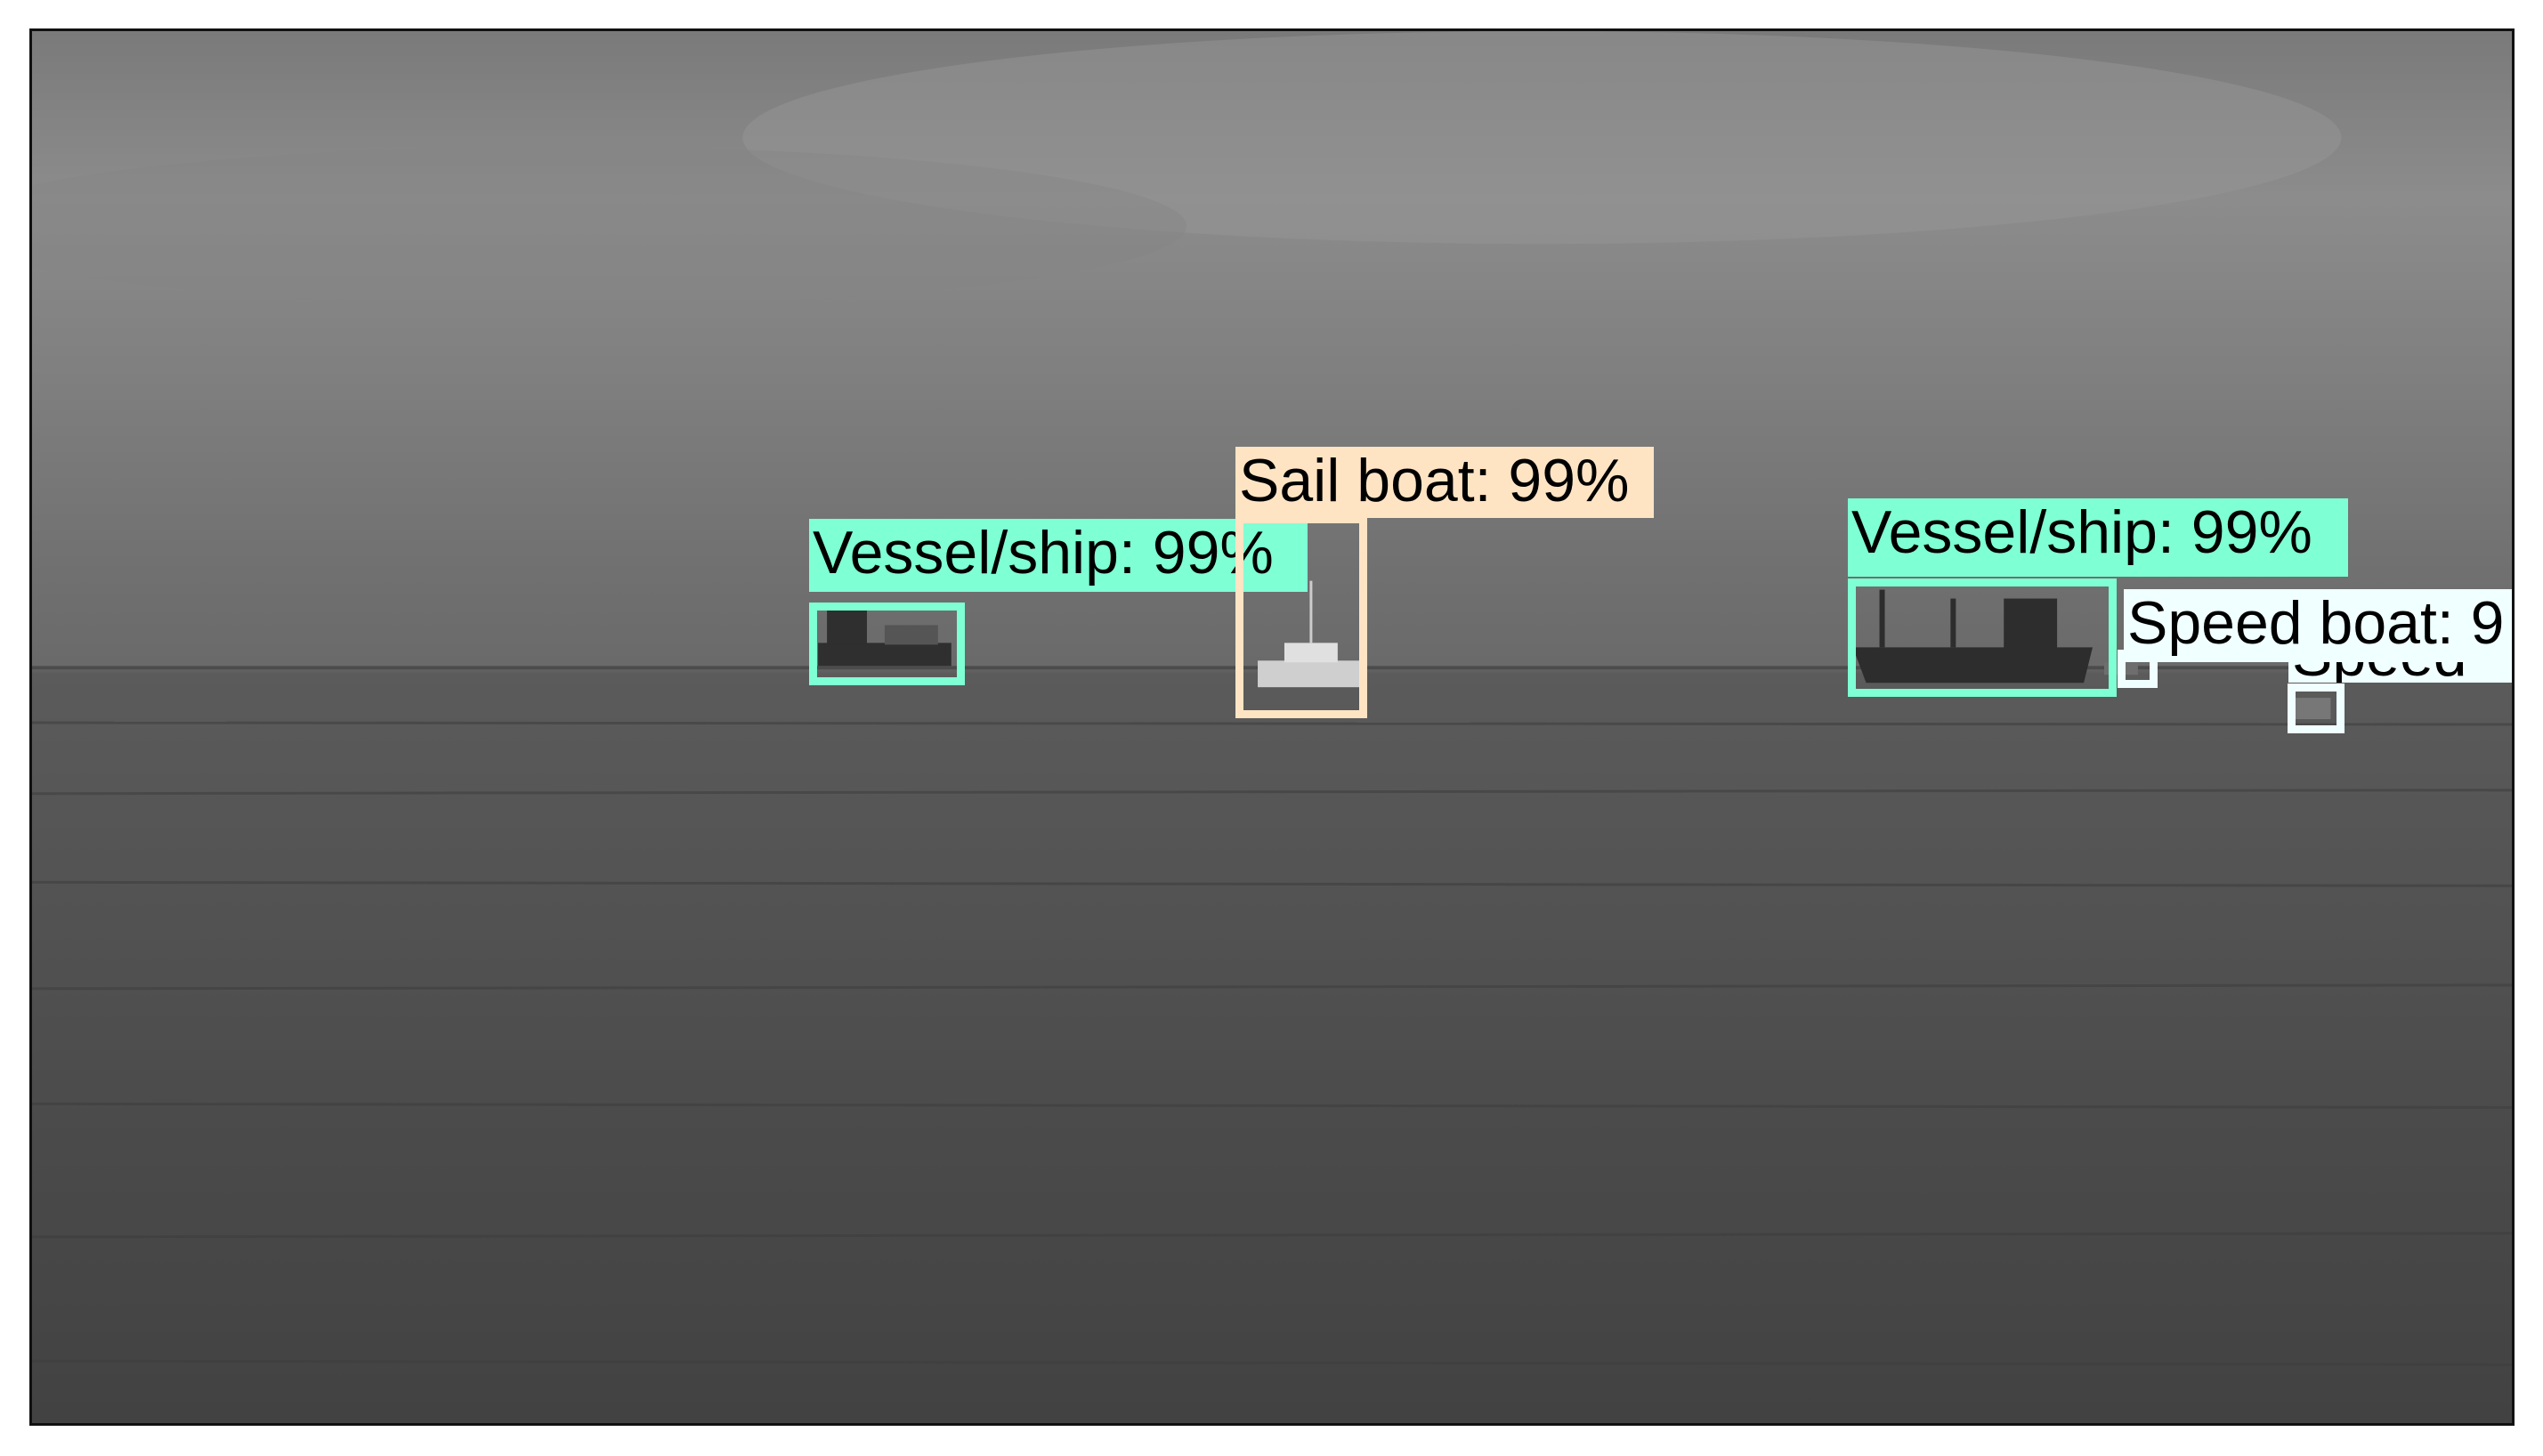 Image resolution: width=2543 pixels, height=1456 pixels. I want to click on detection-box-sailboat, so click(1301, 616).